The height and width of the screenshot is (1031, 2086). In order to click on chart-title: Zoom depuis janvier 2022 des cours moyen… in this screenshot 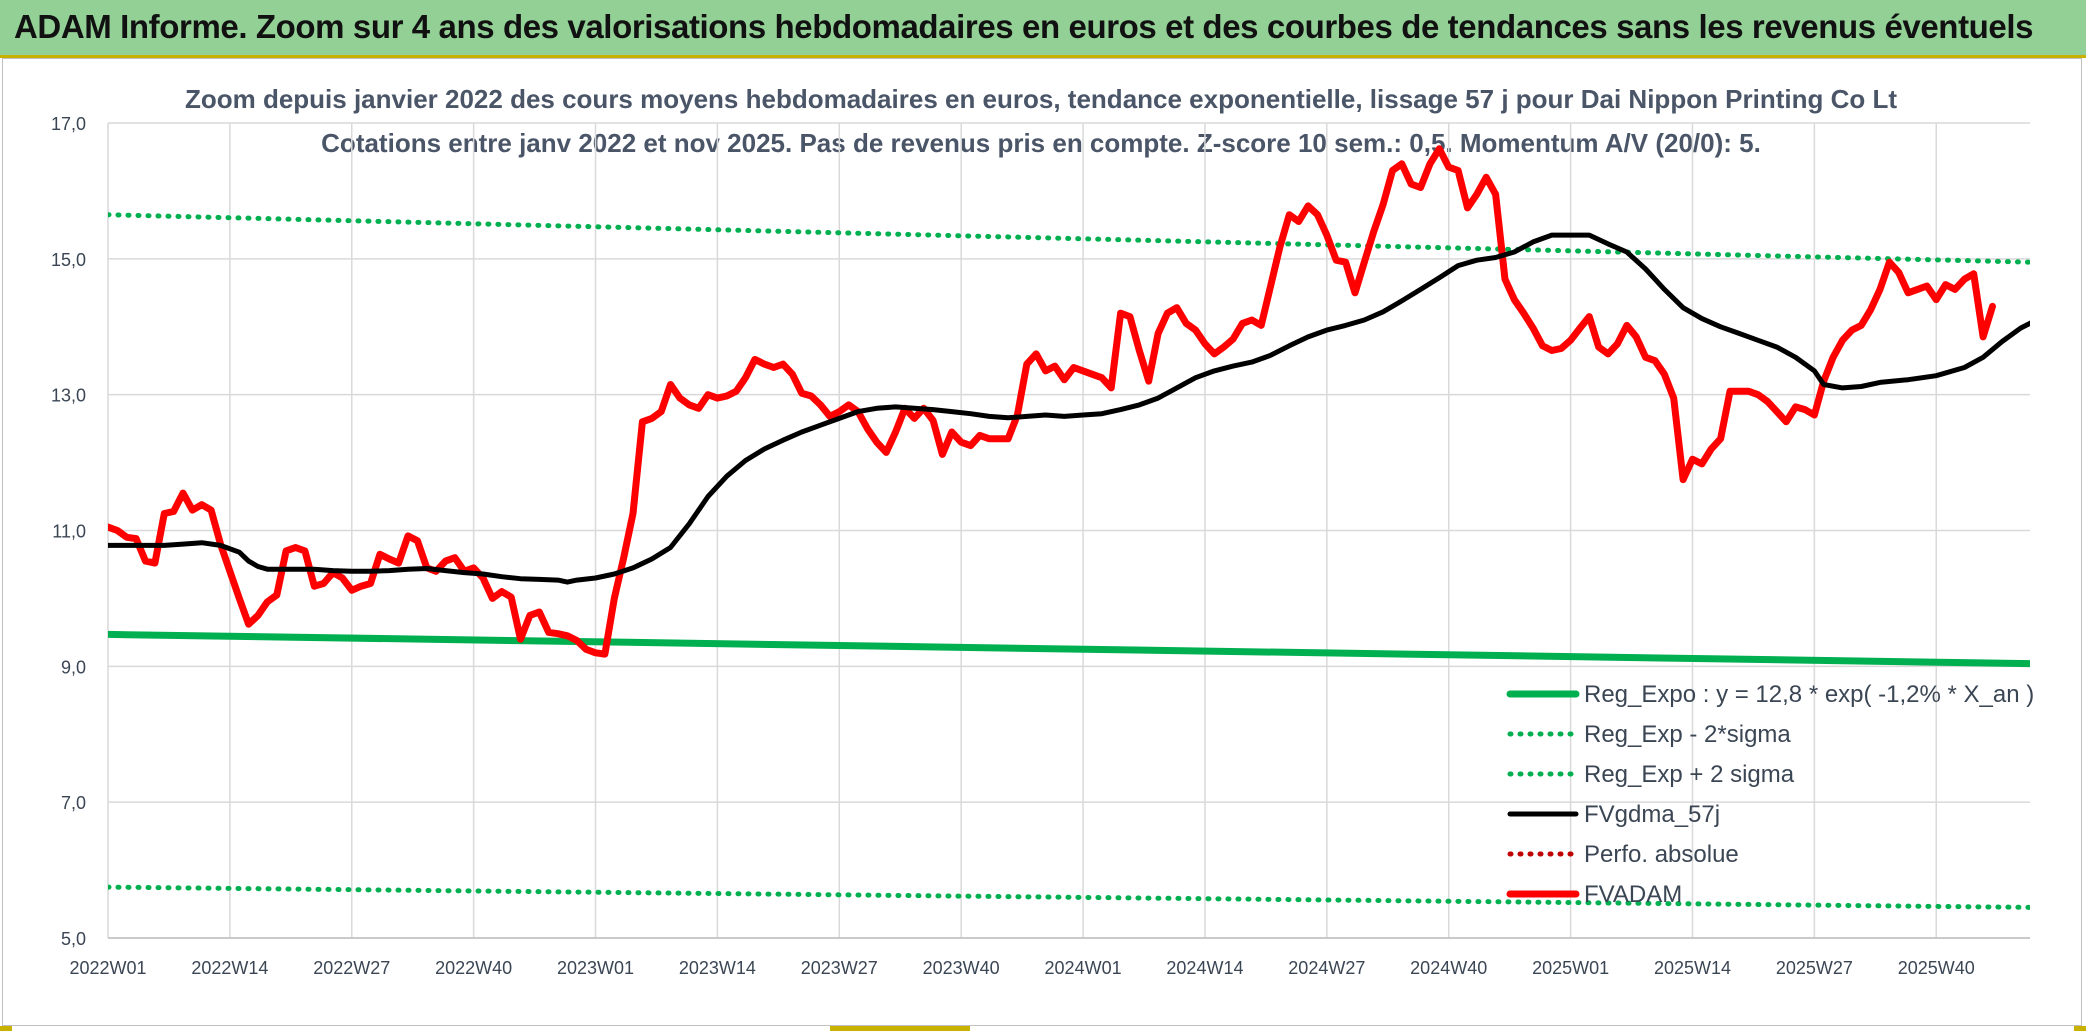, I will do `click(1041, 99)`.